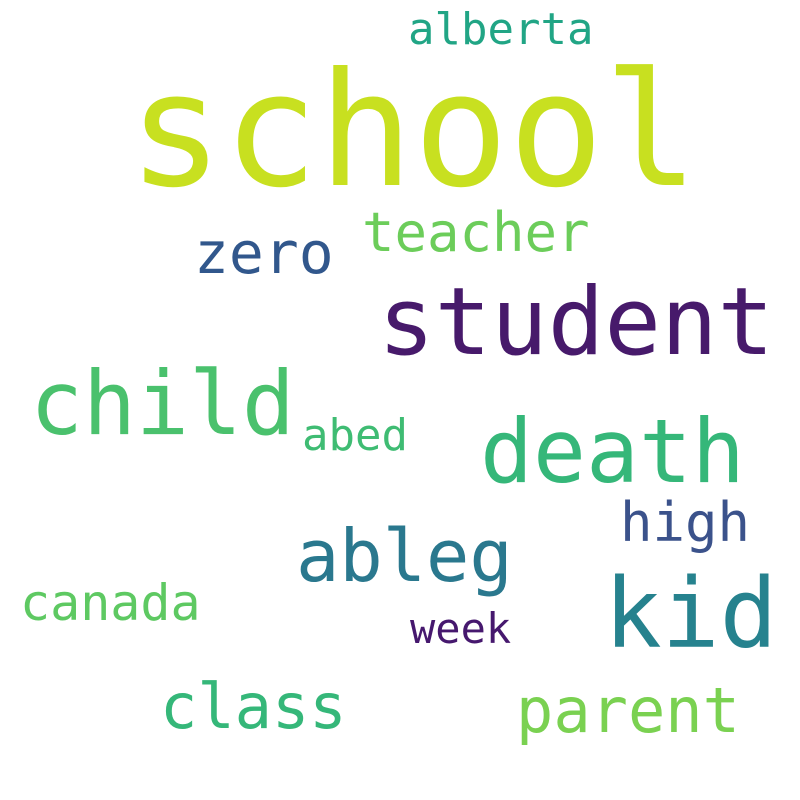  Describe the element at coordinates (501, 29) in the screenshot. I see `word-alberta: alberta` at that location.